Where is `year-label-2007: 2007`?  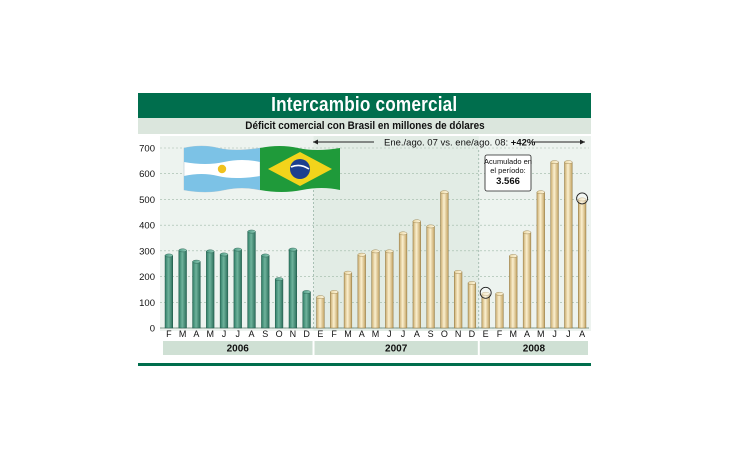
year-label-2007: 2007 is located at coordinates (396, 349).